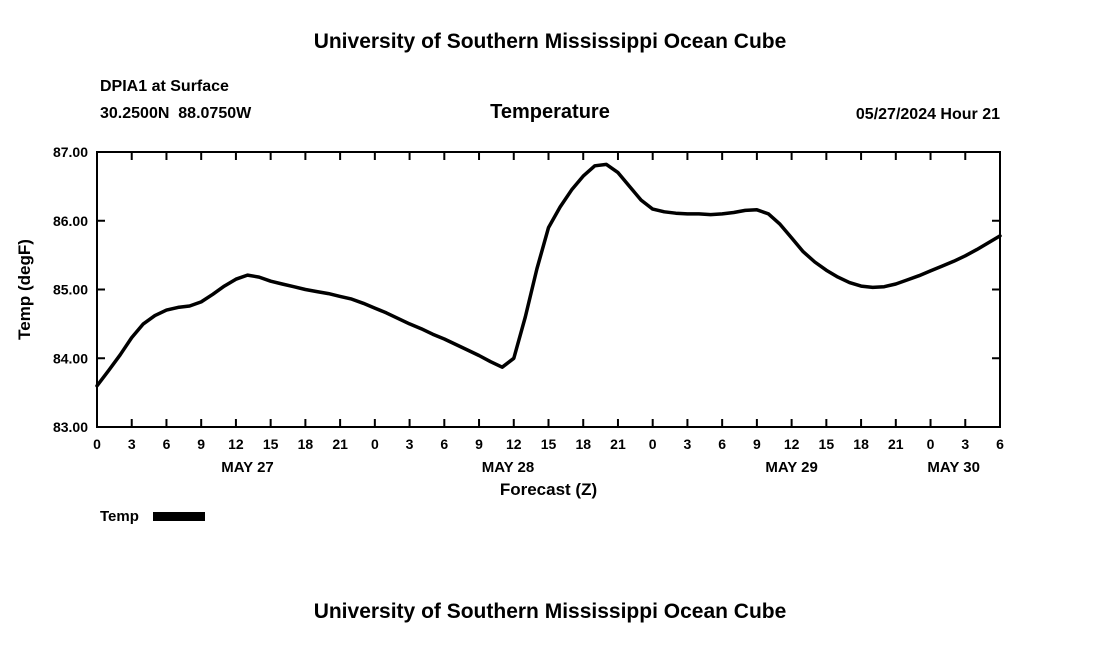 The height and width of the screenshot is (650, 1100). I want to click on legend-label: Temp, so click(119, 516).